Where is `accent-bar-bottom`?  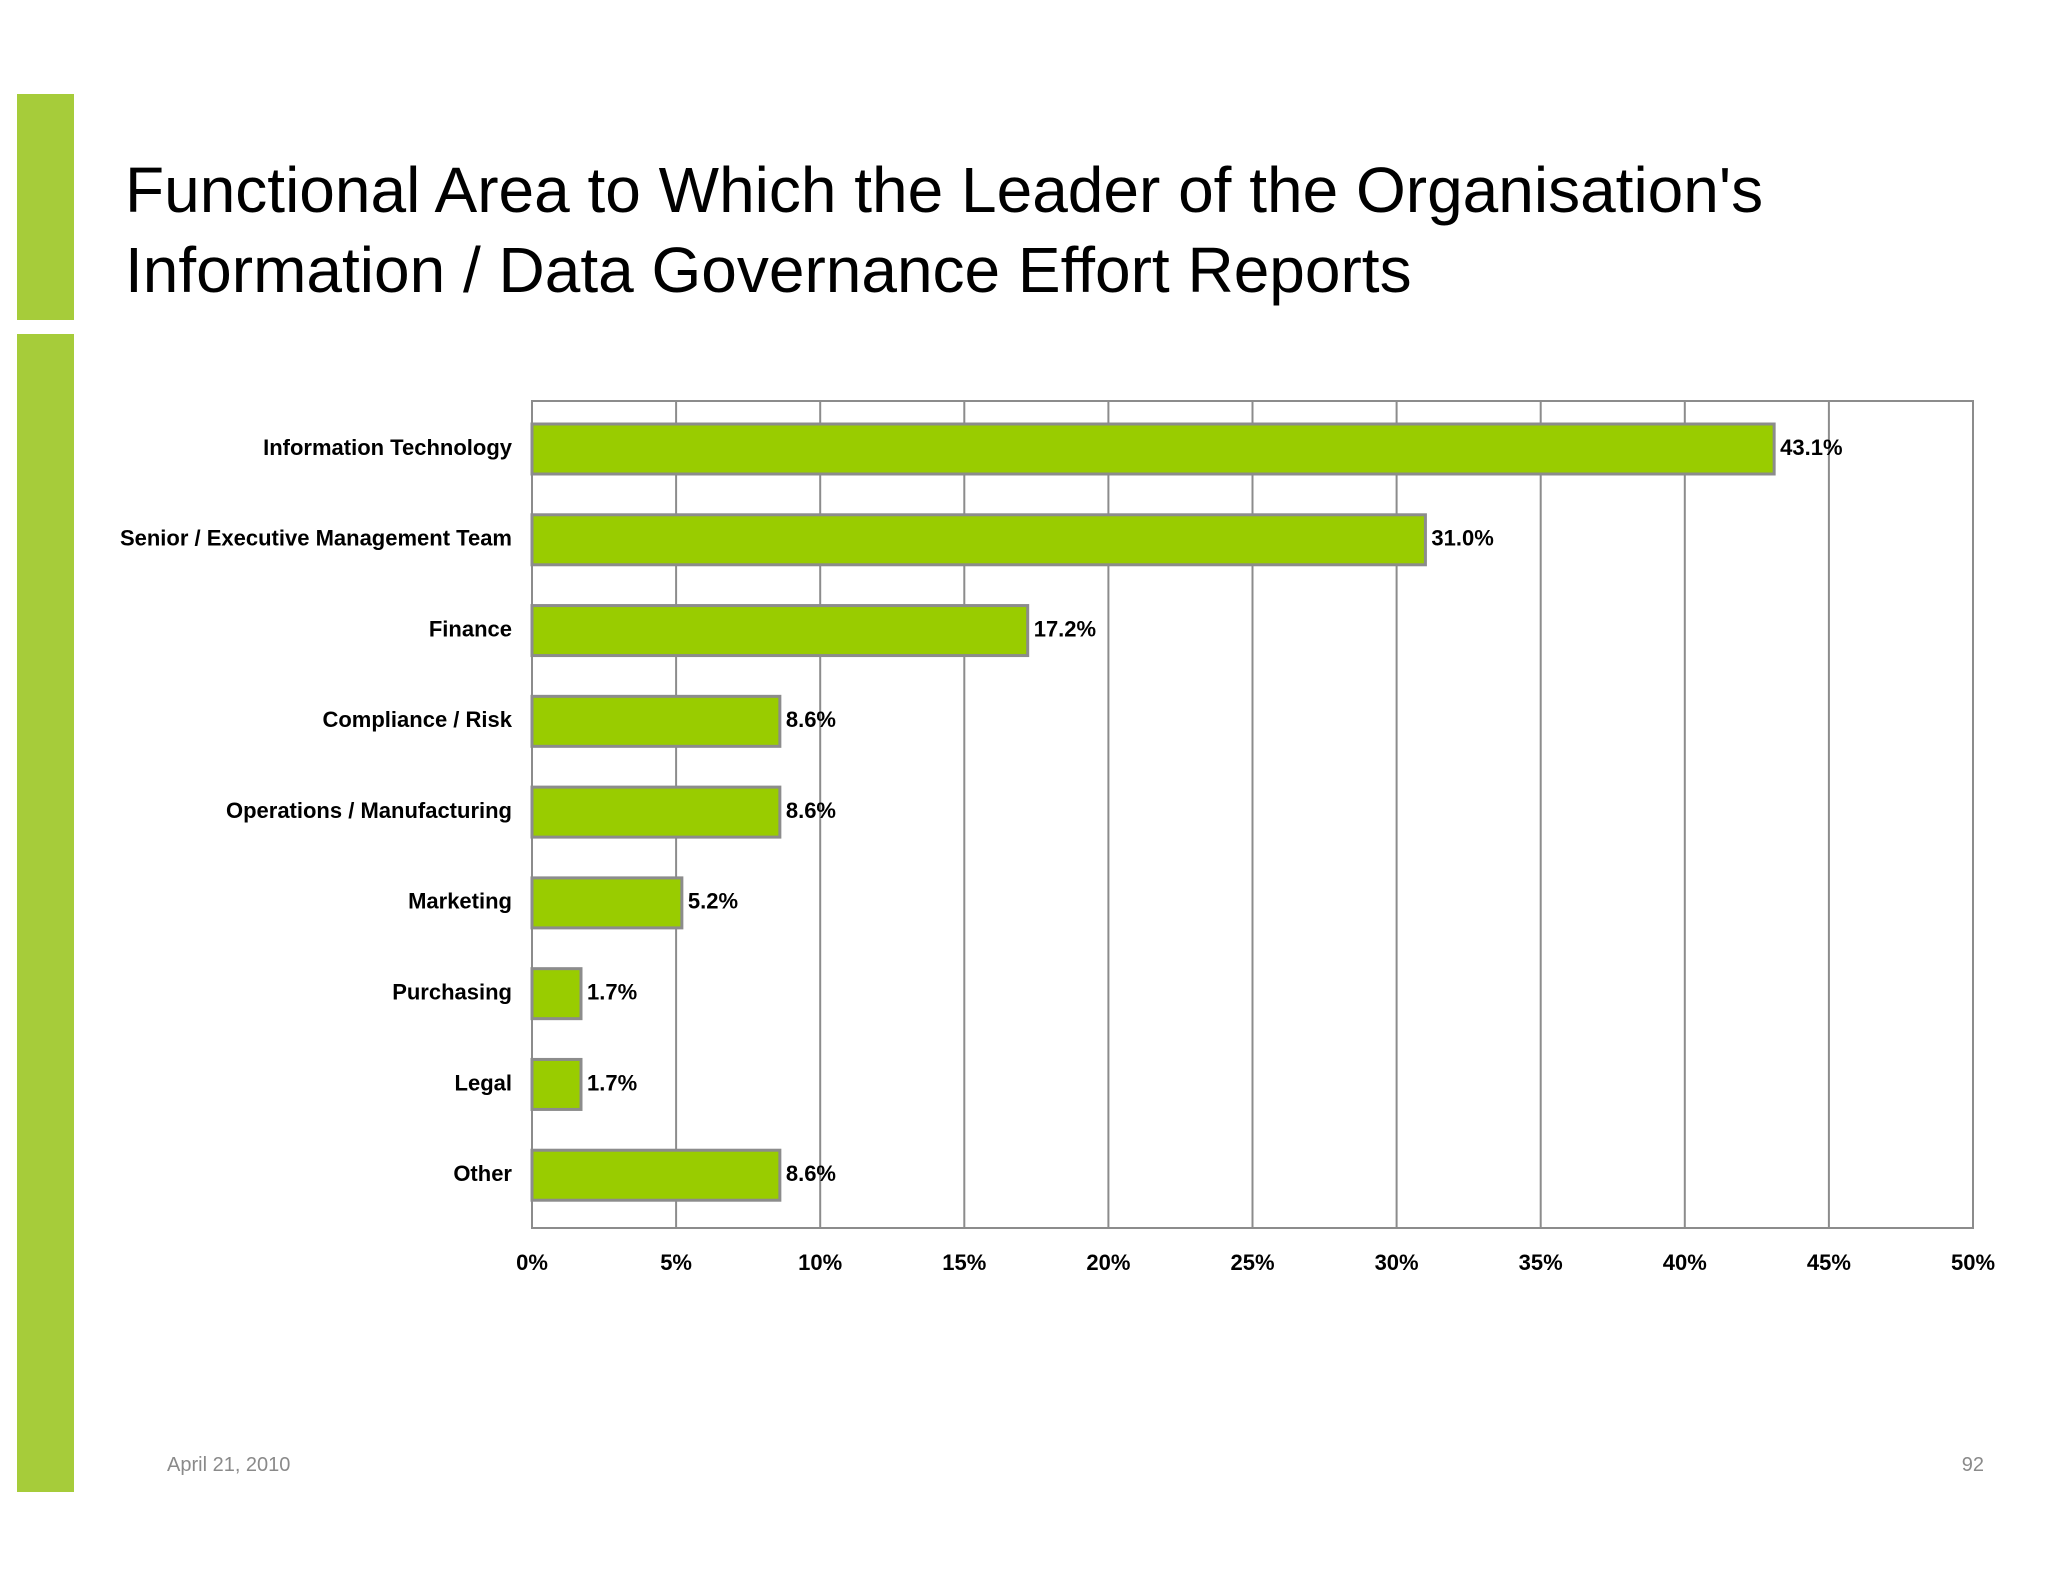 accent-bar-bottom is located at coordinates (45, 913).